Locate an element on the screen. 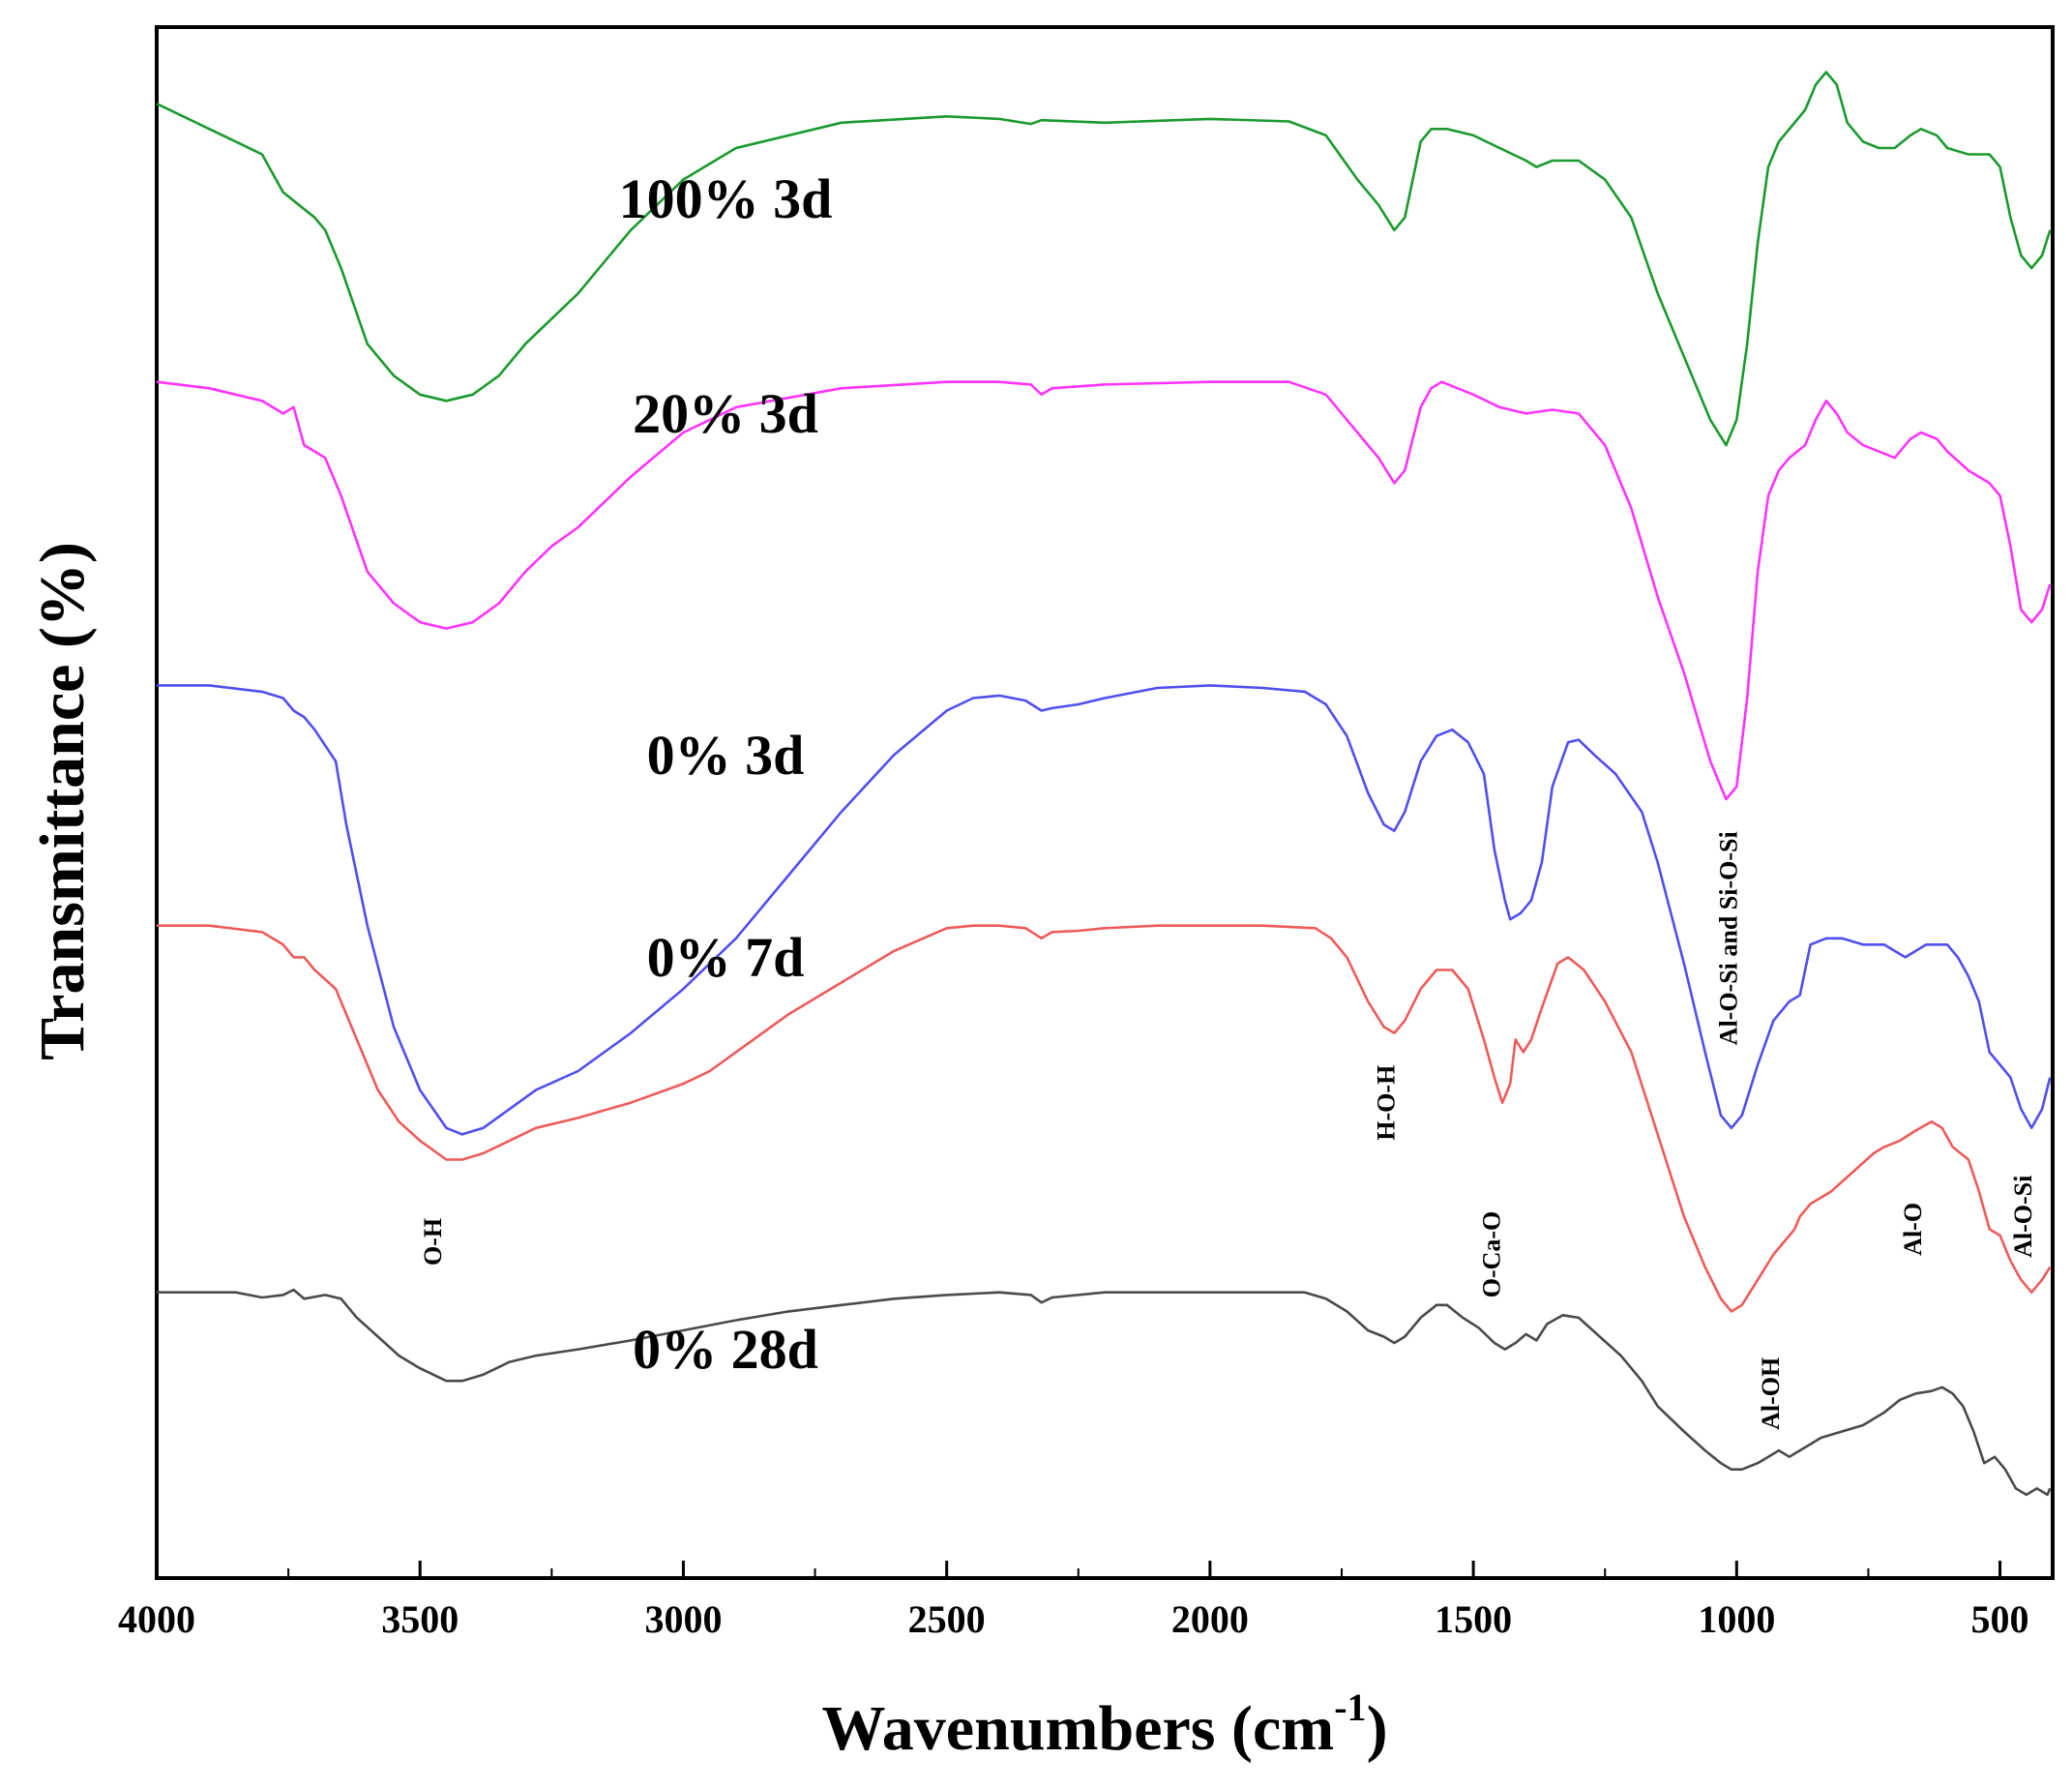  x-tick-label: 500 is located at coordinates (2000, 1619).